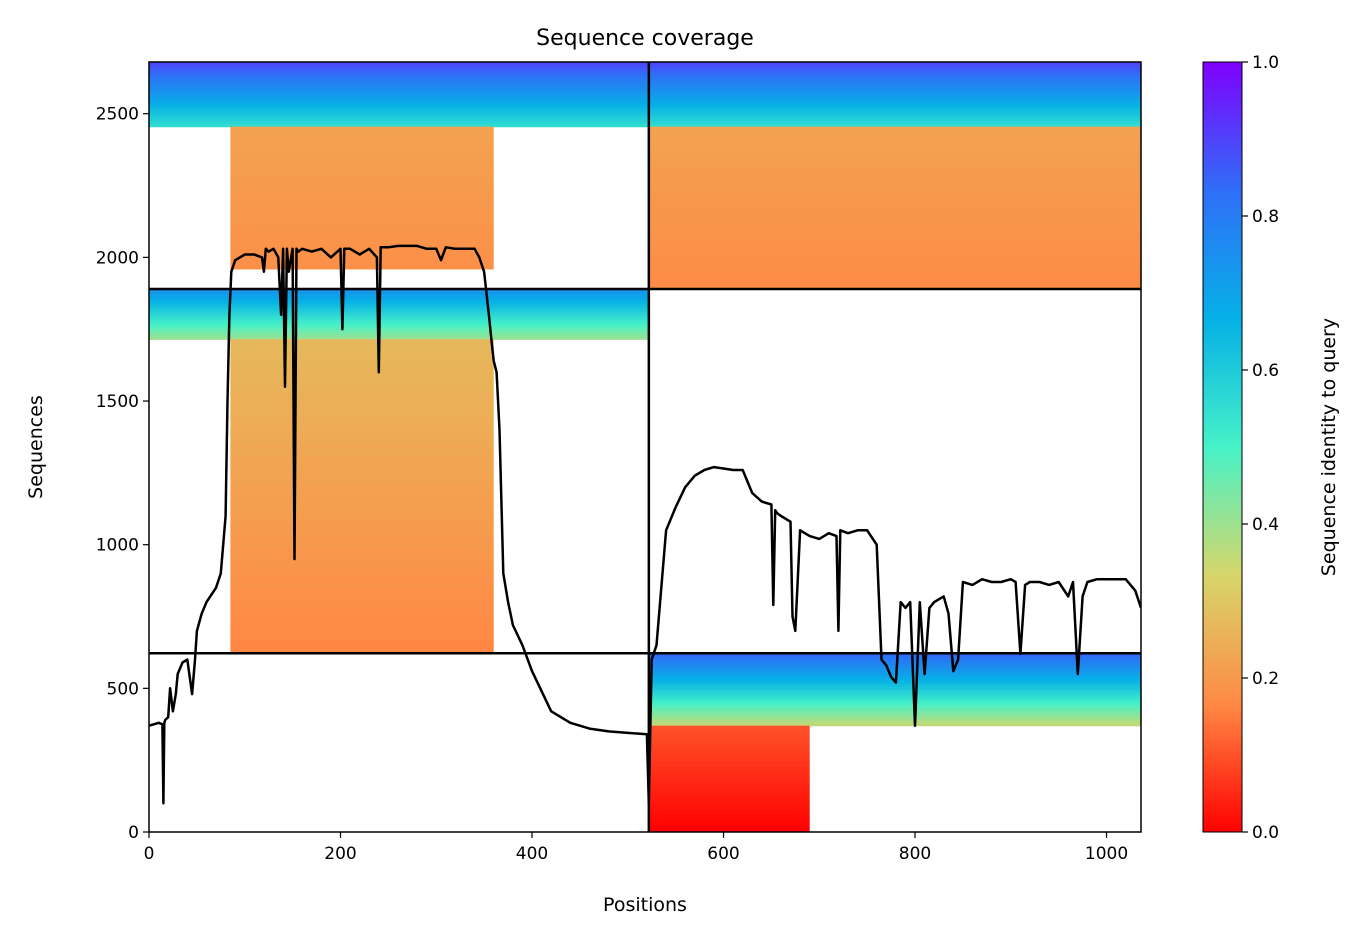 Image resolution: width=1364 pixels, height=939 pixels. Describe the element at coordinates (133, 833) in the screenshot. I see `y-tick-label: 0` at that location.